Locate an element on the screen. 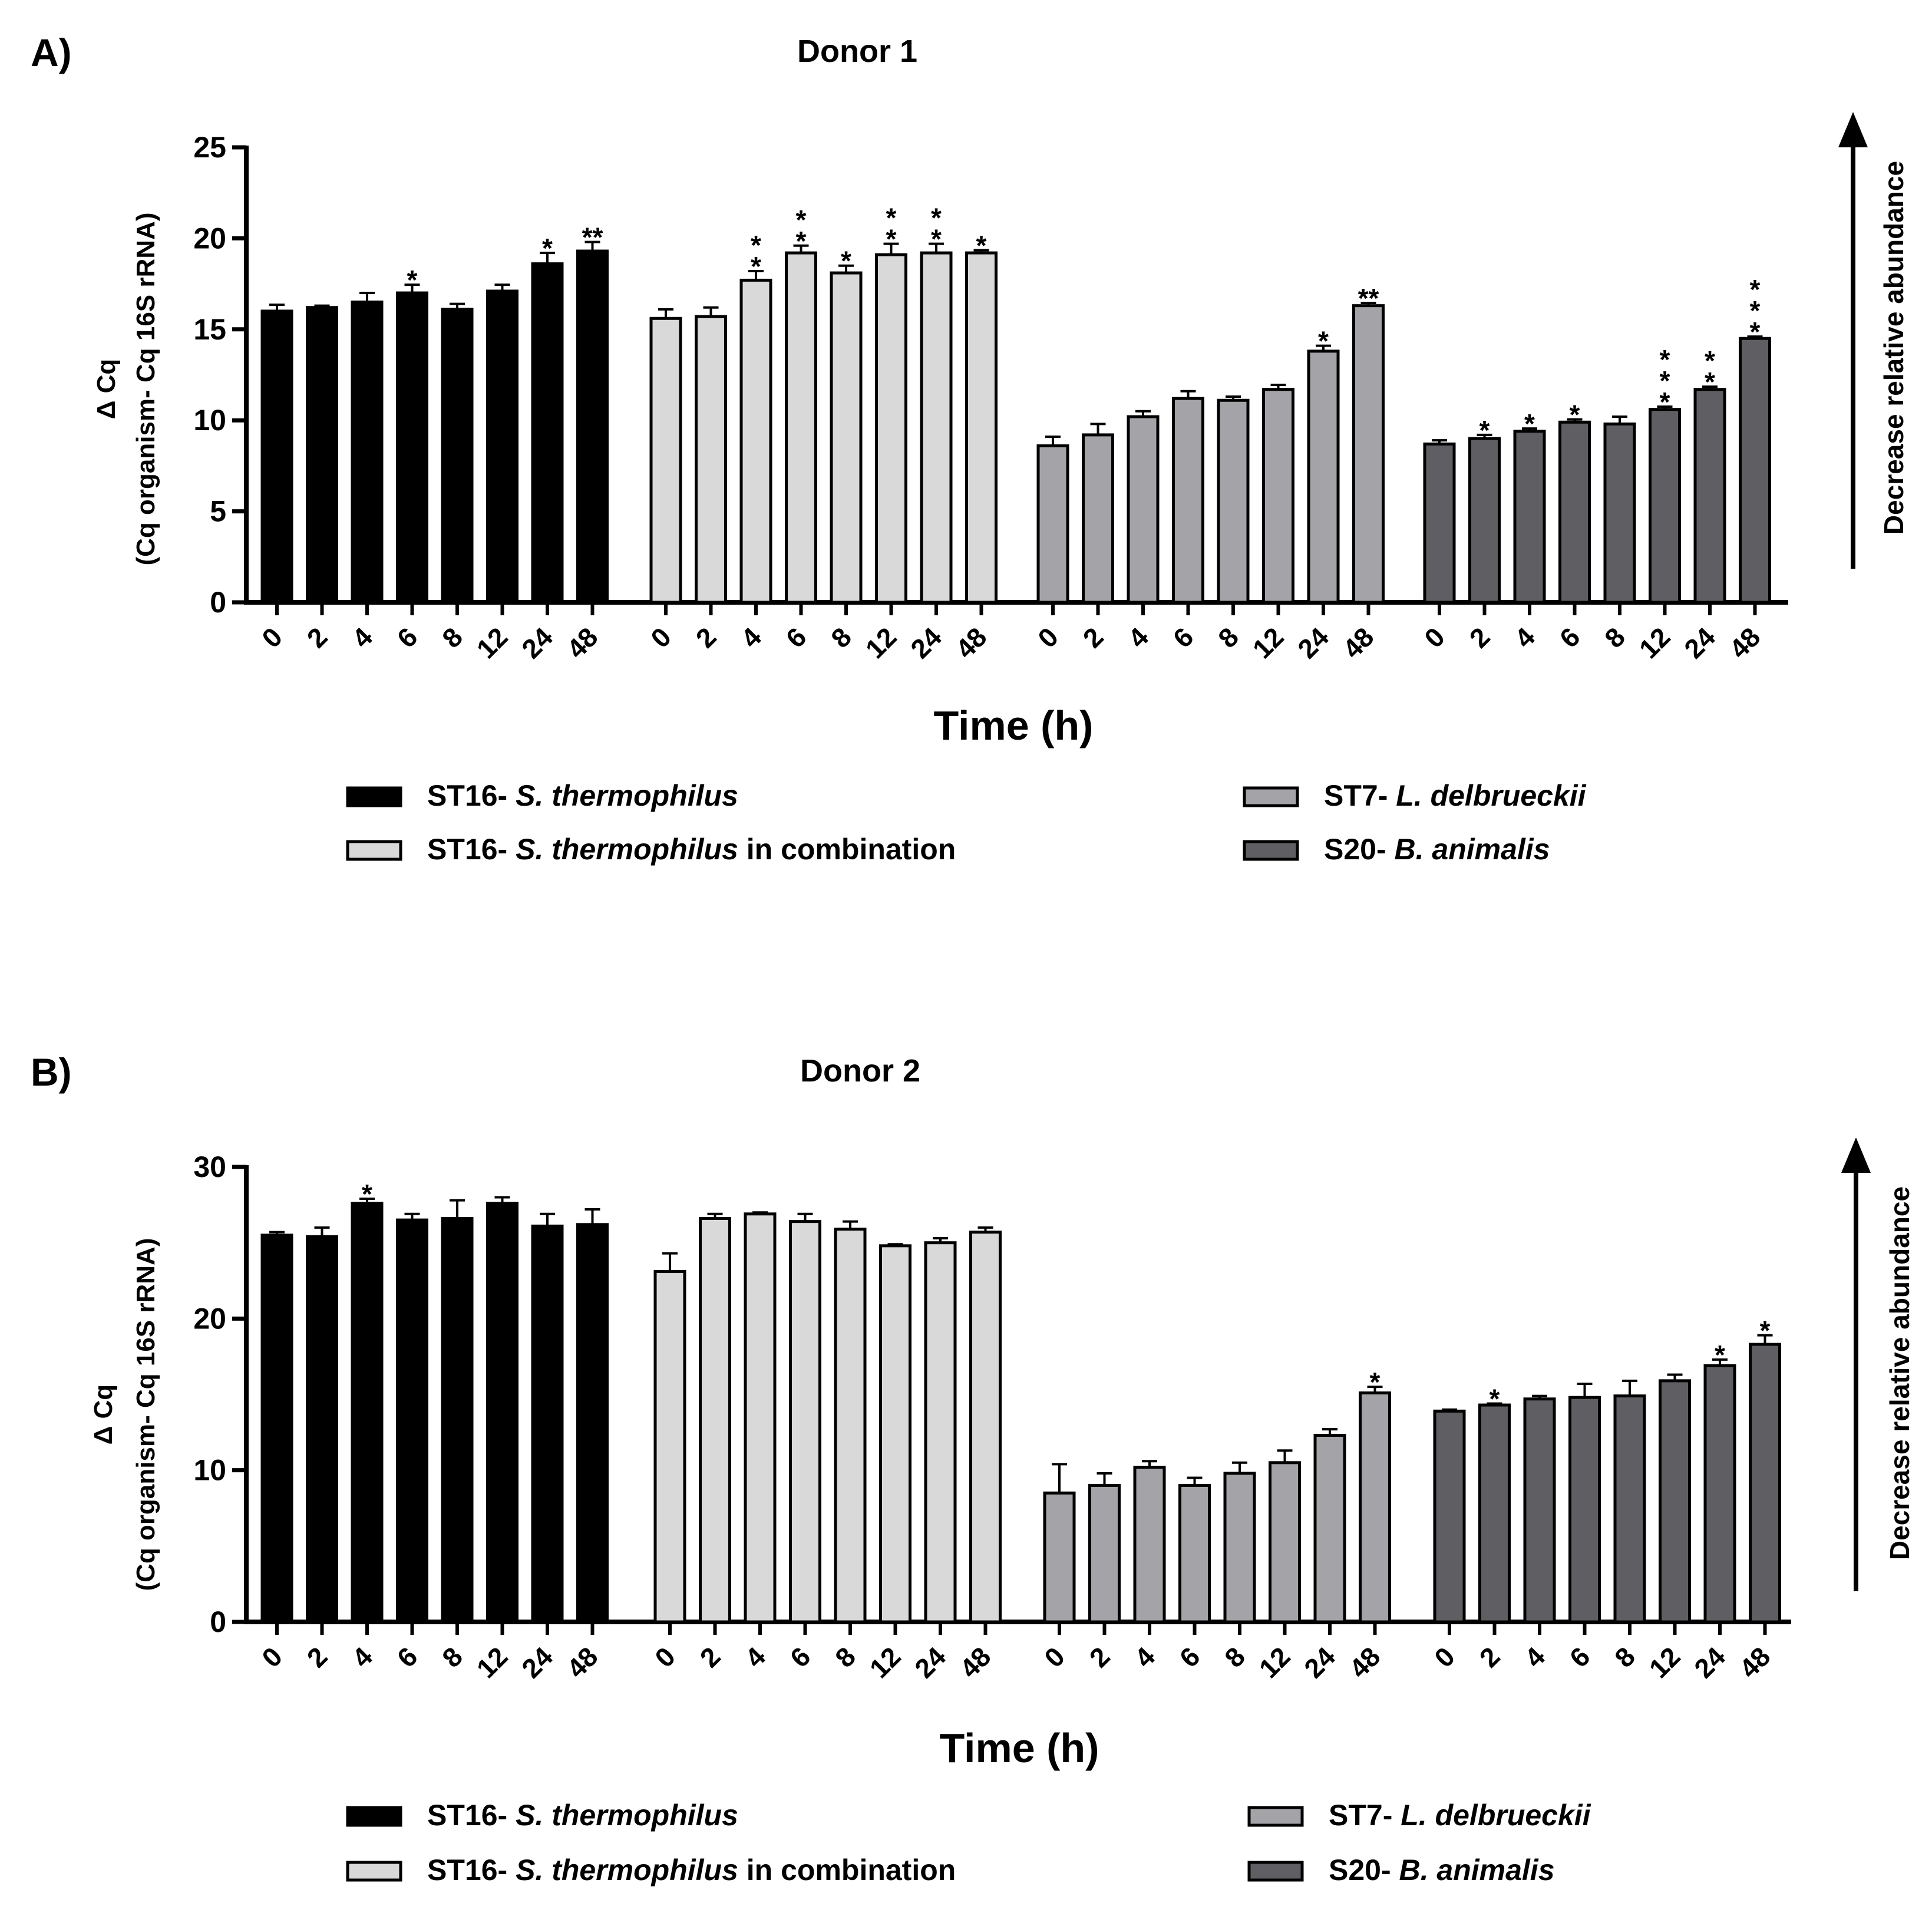  legend-label-species: B. animalis is located at coordinates (1477, 1870).